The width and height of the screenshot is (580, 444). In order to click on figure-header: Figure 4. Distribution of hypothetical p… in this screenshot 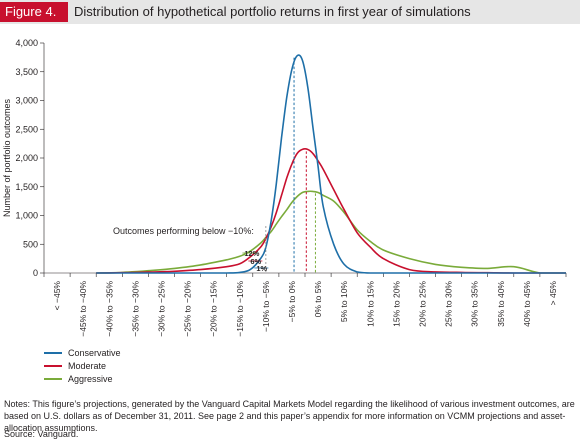, I will do `click(290, 12)`.